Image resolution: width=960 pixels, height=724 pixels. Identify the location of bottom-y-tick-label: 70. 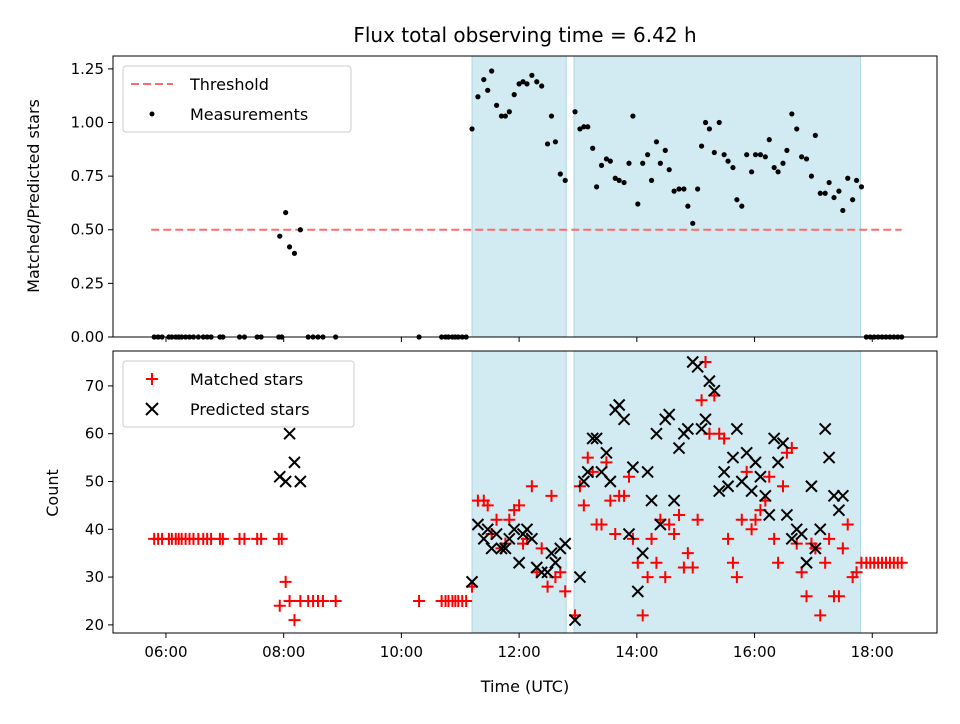
(94, 386).